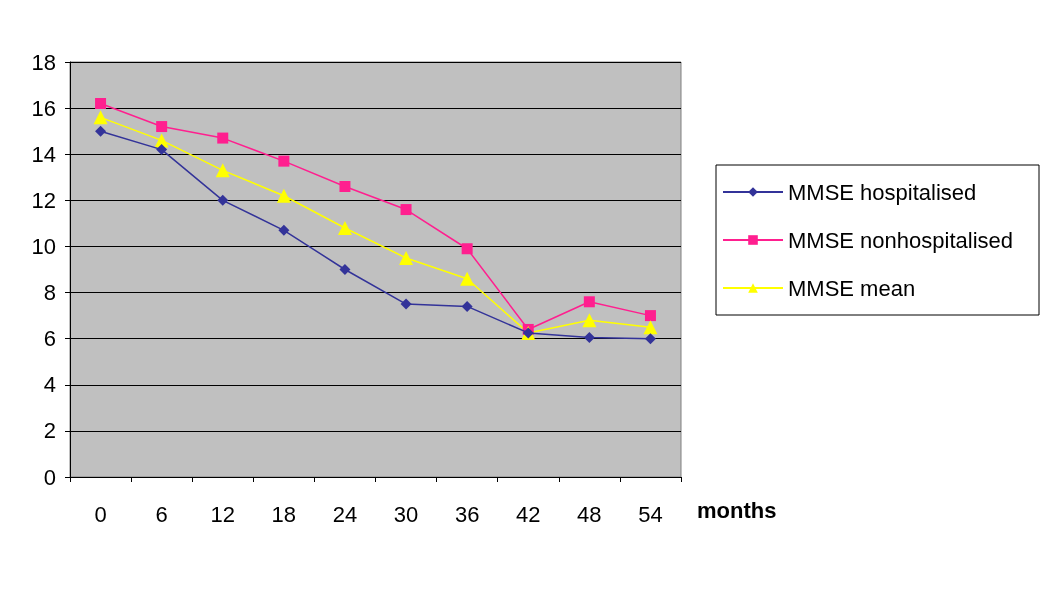 This screenshot has width=1047, height=601. I want to click on legend-label: MMSE hospitalised, so click(882, 192).